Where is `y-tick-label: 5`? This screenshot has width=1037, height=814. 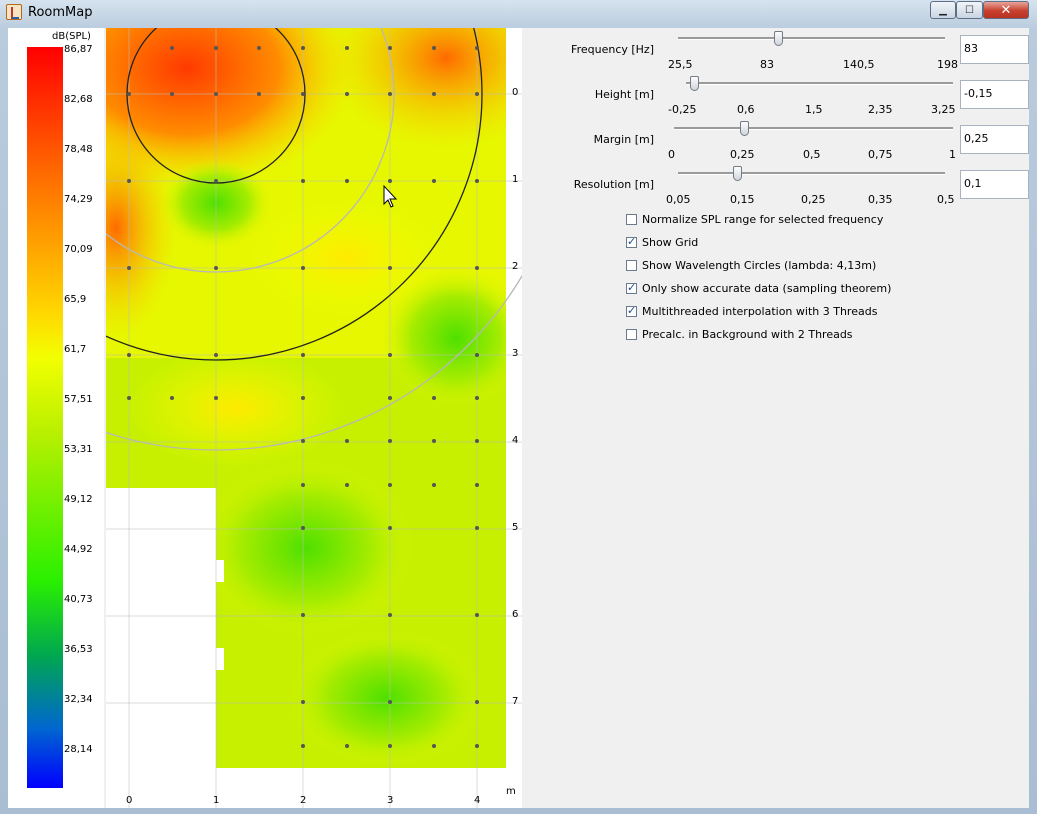
y-tick-label: 5 is located at coordinates (515, 527).